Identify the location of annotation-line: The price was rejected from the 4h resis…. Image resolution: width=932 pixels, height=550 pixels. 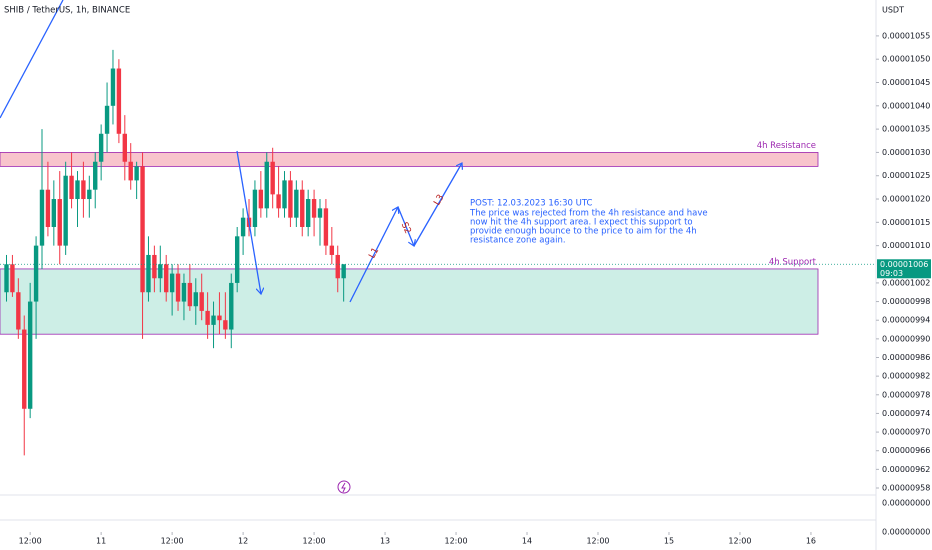
(588, 214).